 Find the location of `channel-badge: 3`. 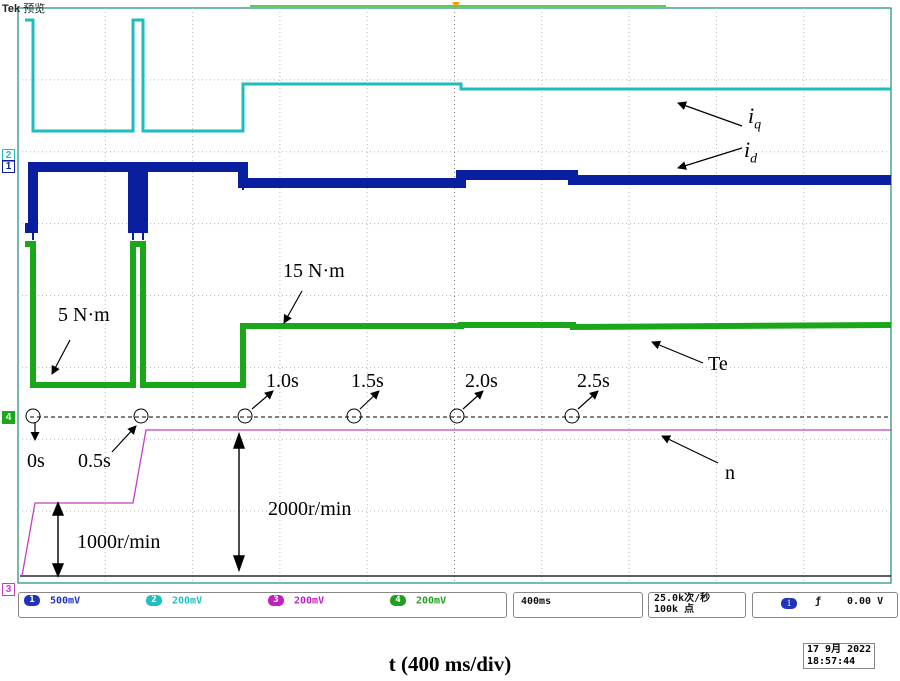

channel-badge: 3 is located at coordinates (276, 600).